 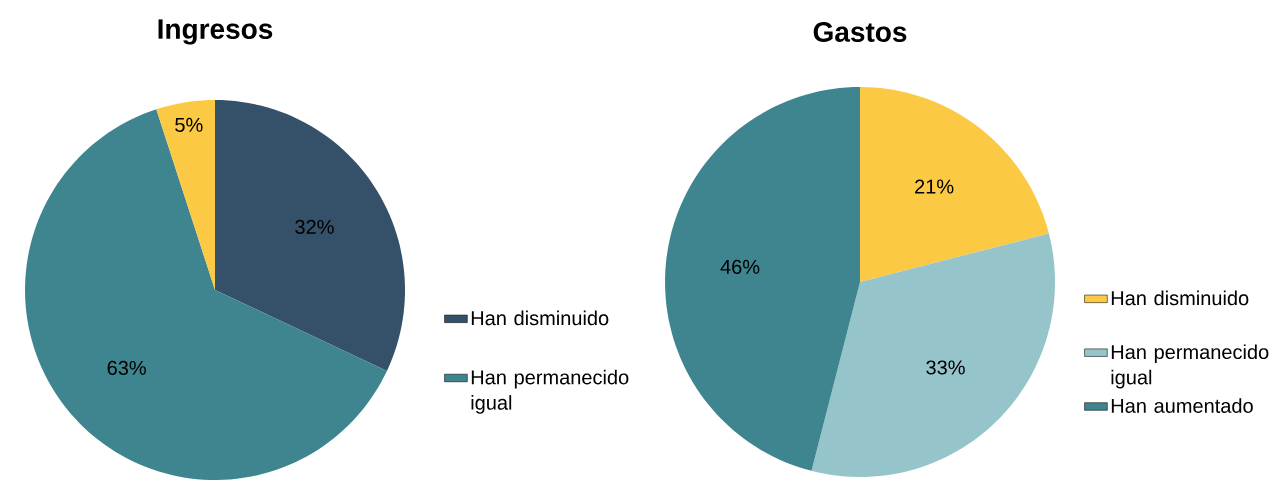 I want to click on data-label: 5%, so click(x=189, y=124).